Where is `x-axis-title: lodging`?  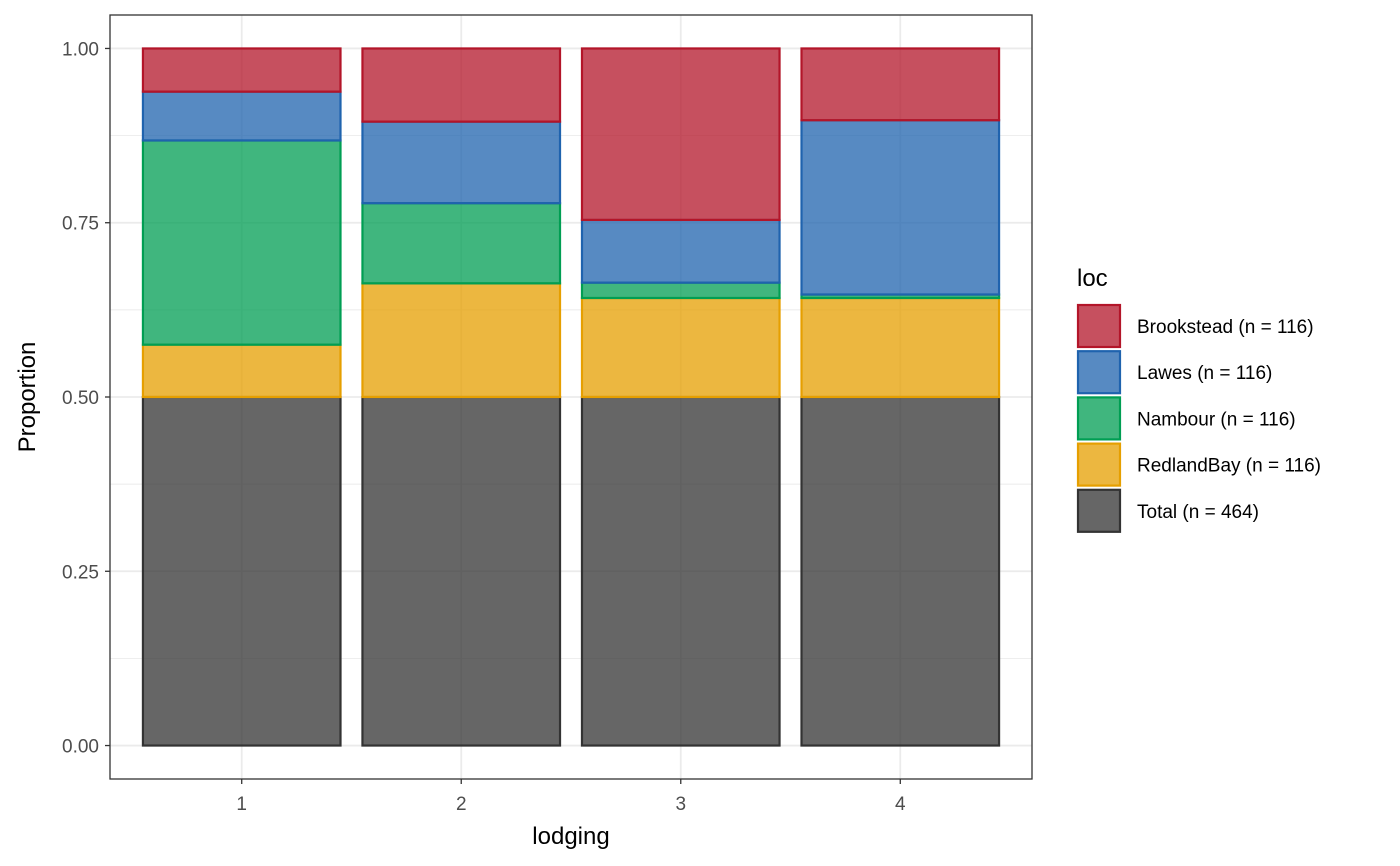
x-axis-title: lodging is located at coordinates (570, 836).